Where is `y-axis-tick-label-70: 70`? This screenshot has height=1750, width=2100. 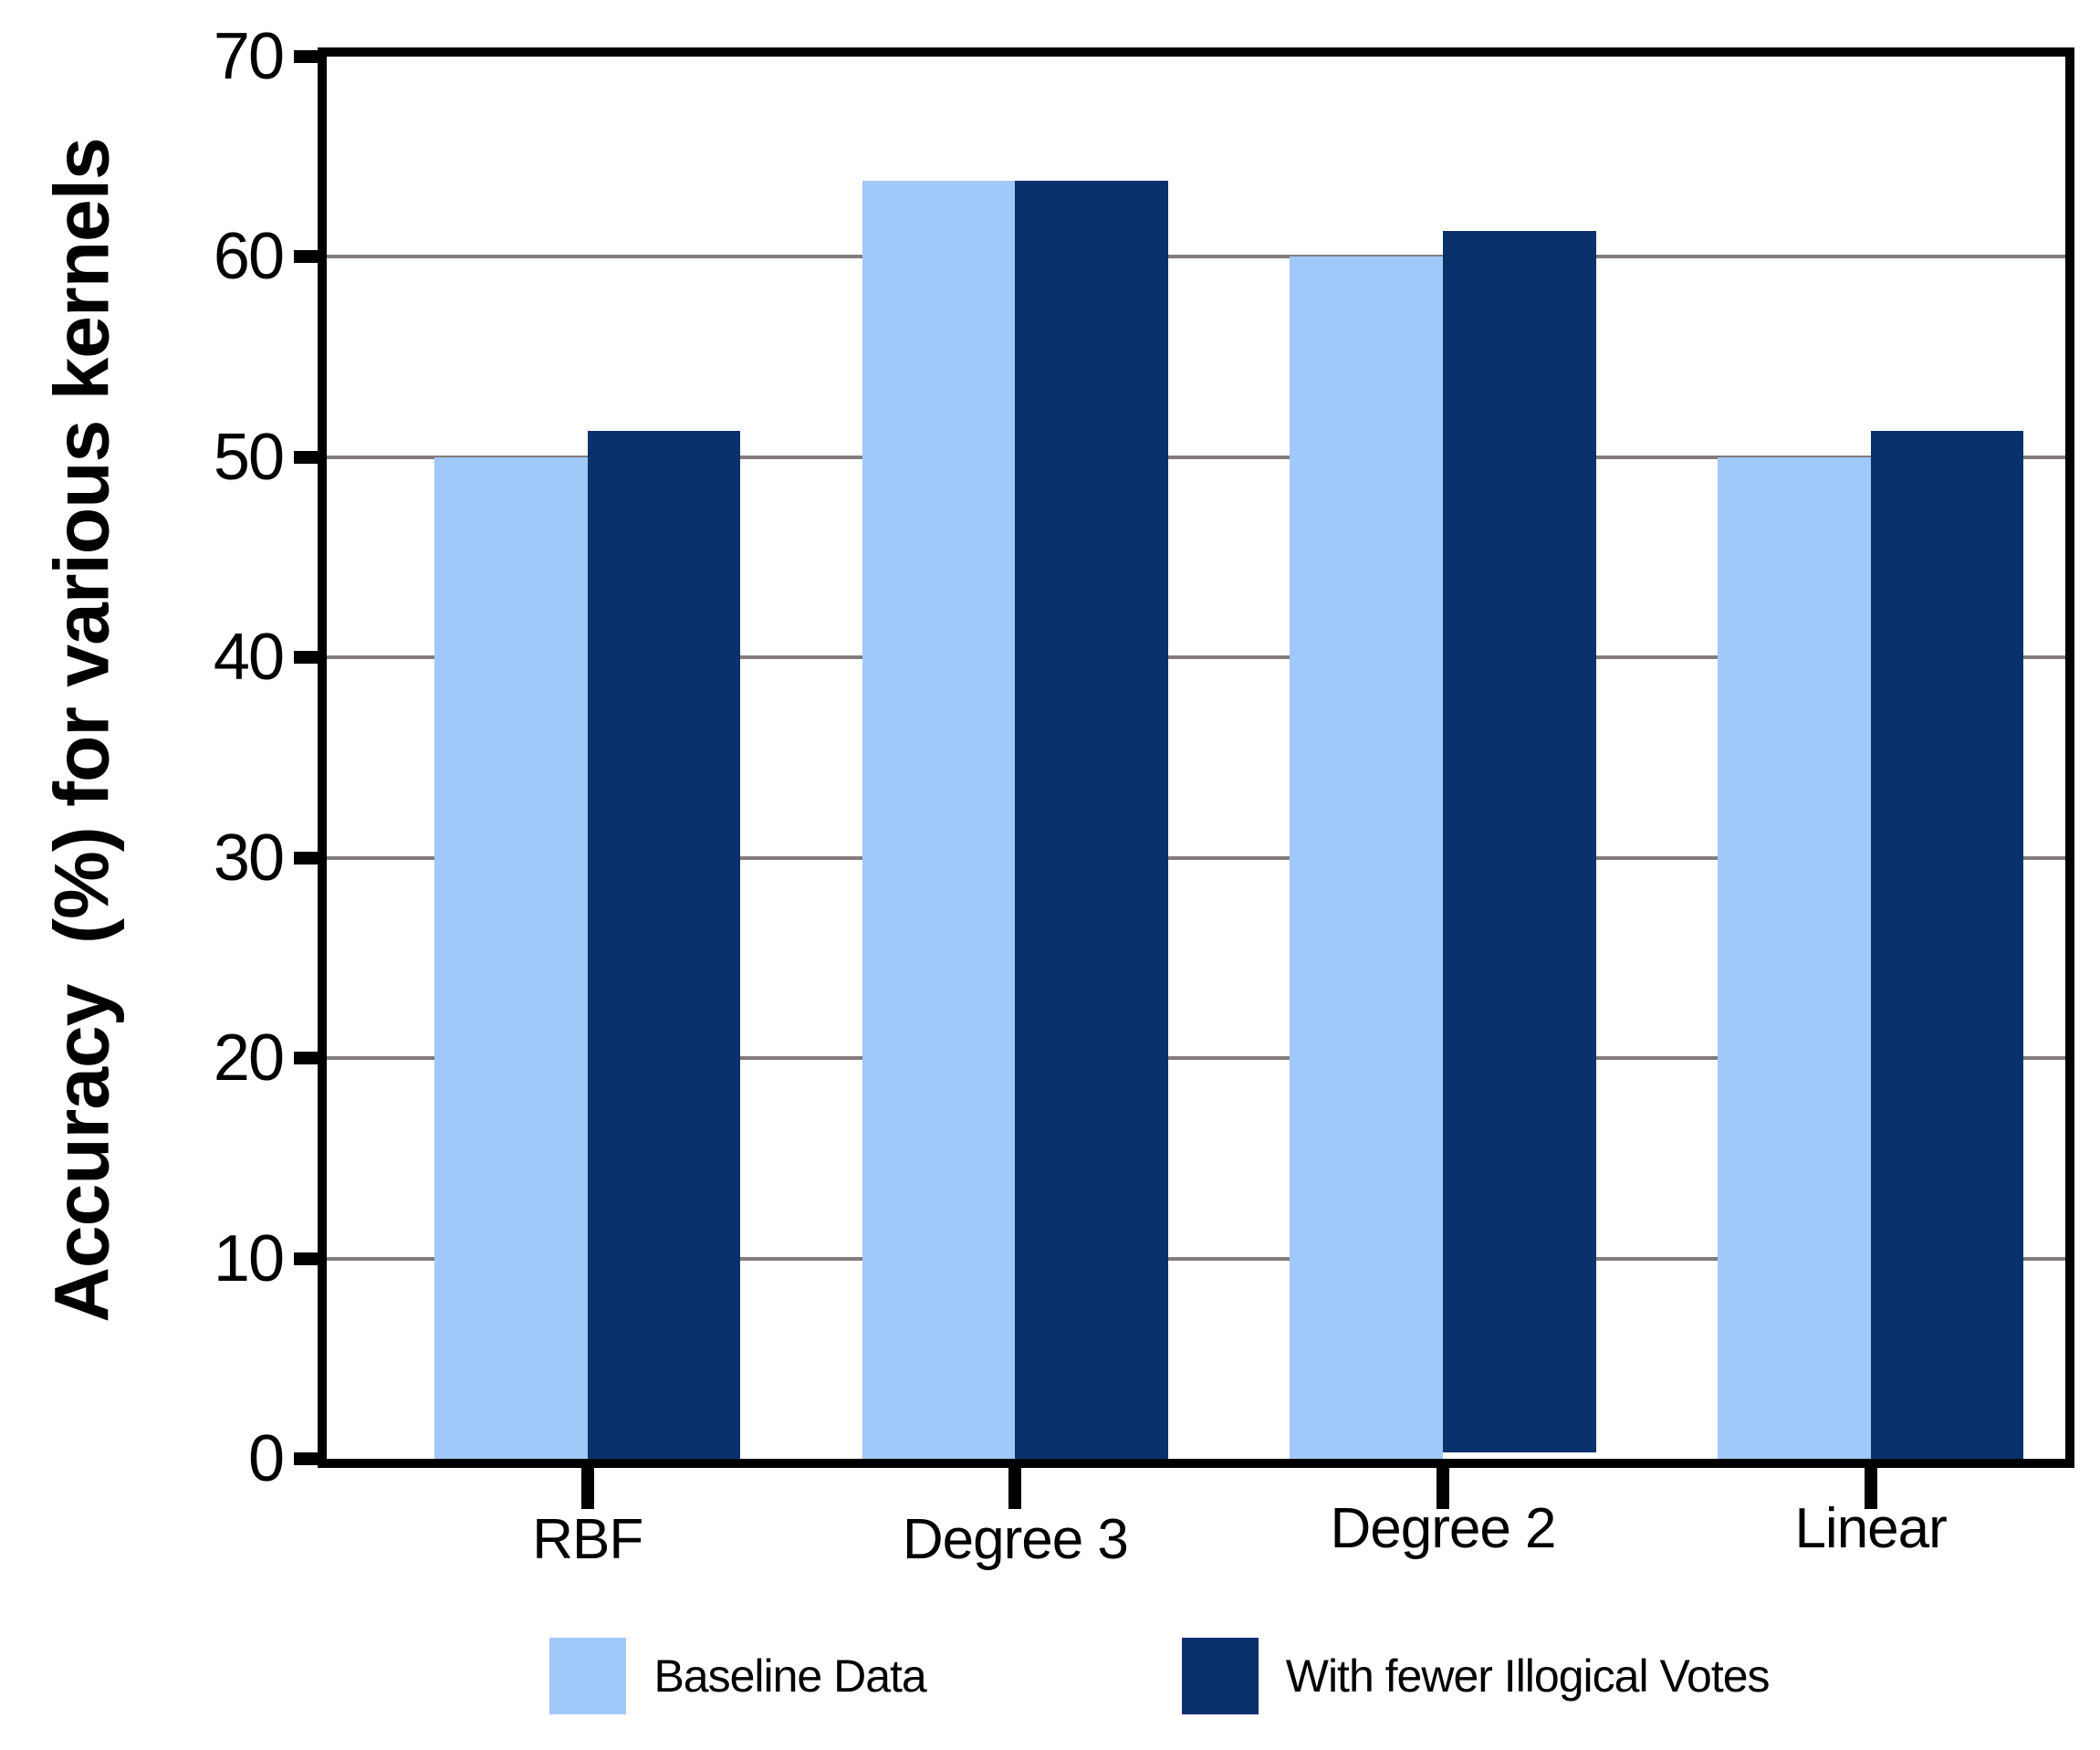
y-axis-tick-label-70: 70 is located at coordinates (249, 56).